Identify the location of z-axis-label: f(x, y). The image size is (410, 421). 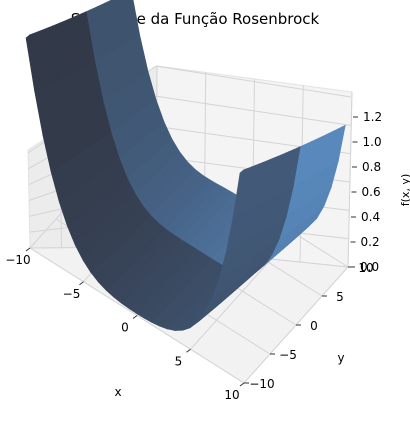
(404, 190).